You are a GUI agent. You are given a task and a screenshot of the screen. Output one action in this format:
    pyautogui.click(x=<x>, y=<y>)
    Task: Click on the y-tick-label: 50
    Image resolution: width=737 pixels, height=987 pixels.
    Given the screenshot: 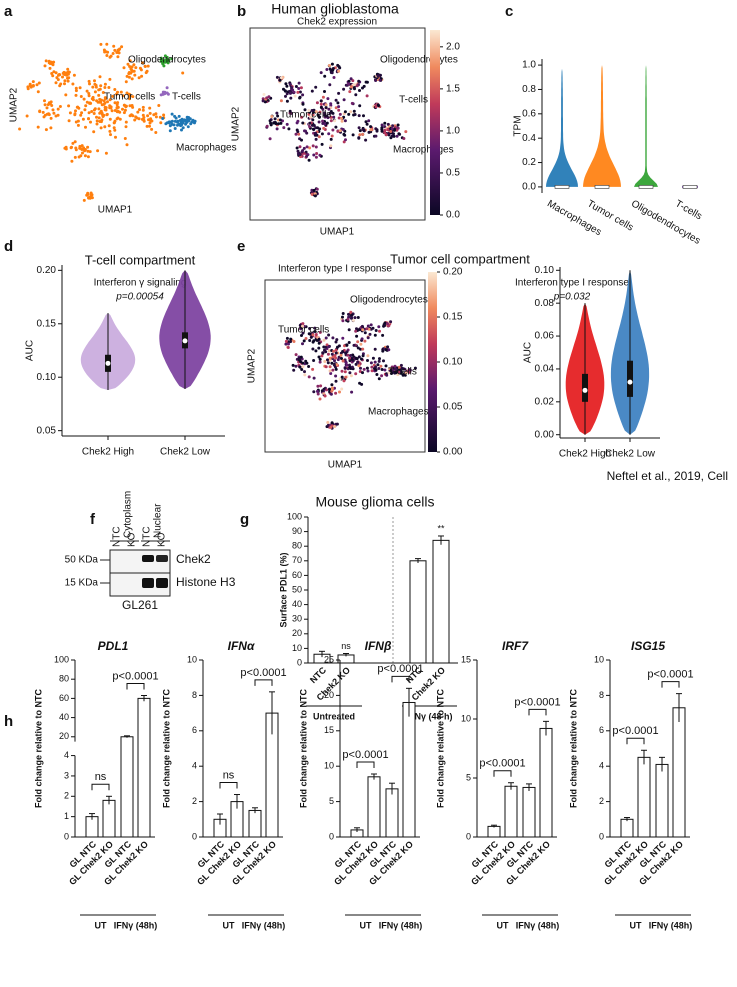 What is the action you would take?
    pyautogui.click(x=297, y=589)
    